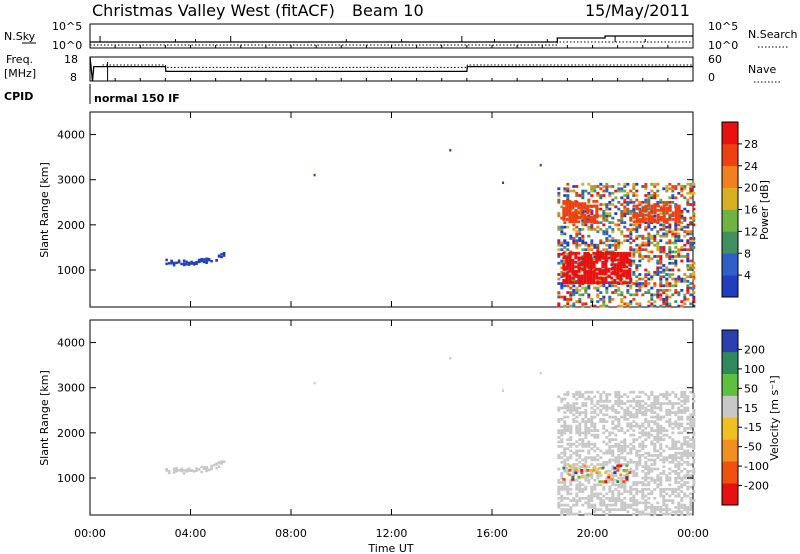 This screenshot has width=800, height=554. I want to click on power-cbar-swatch, so click(730, 220).